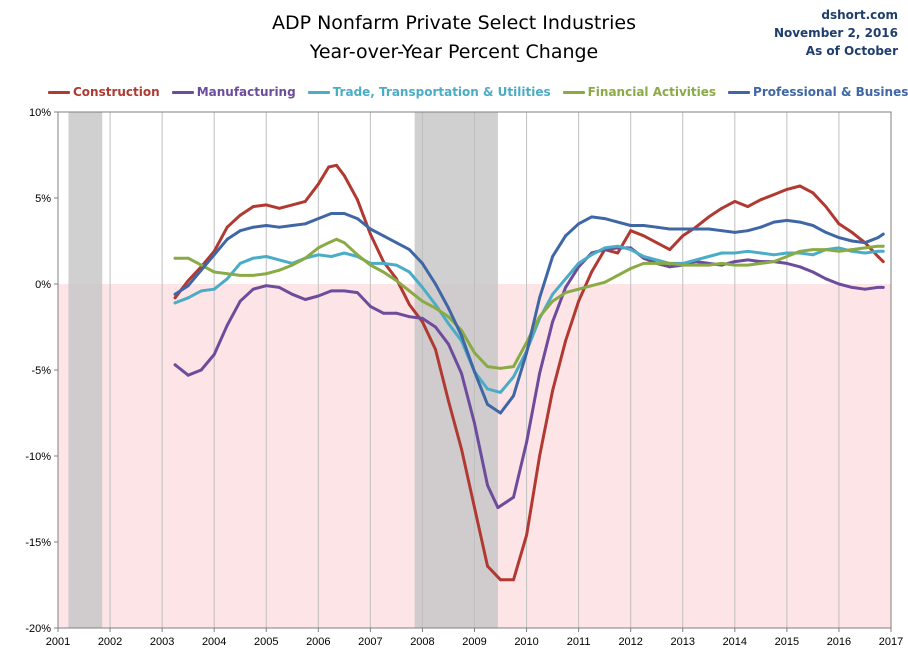 The image size is (908, 662). I want to click on x-tick-label-2016: 2016, so click(839, 642).